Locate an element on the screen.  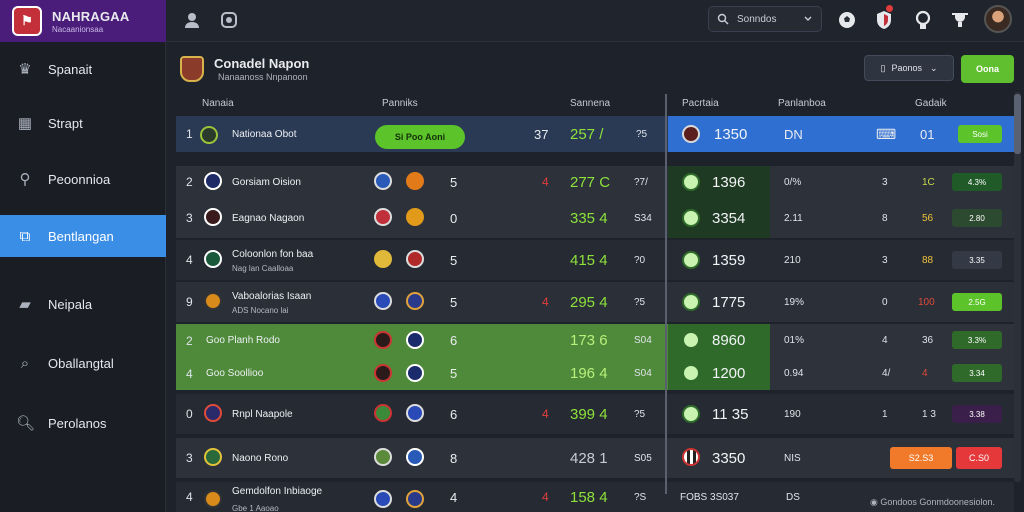
stat-value: 190 is located at coordinates (792, 414).